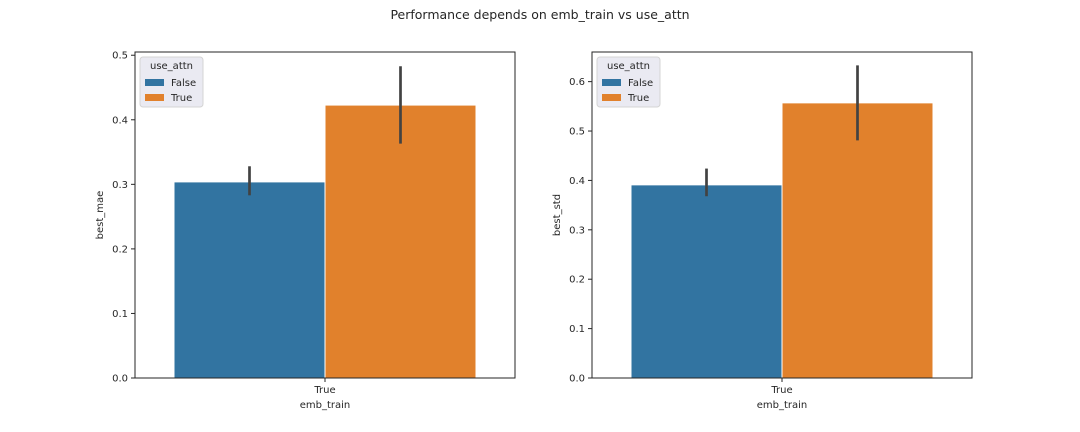 This screenshot has height=432, width=1080. What do you see at coordinates (100, 215) in the screenshot?
I see `y-axis-label: best_mae` at bounding box center [100, 215].